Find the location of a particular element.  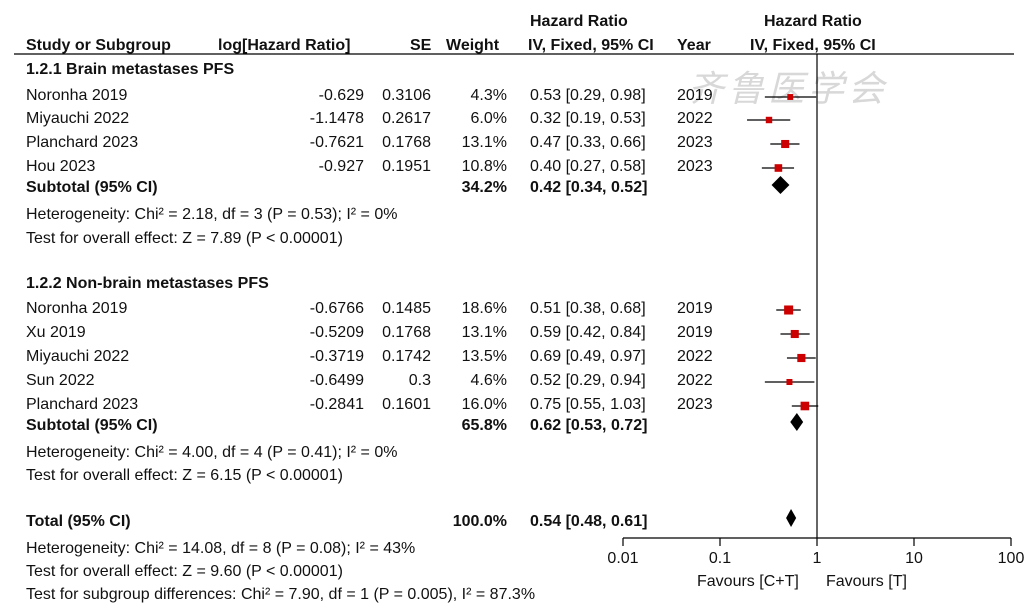

standard-error: 0.1951 is located at coordinates (406, 166).